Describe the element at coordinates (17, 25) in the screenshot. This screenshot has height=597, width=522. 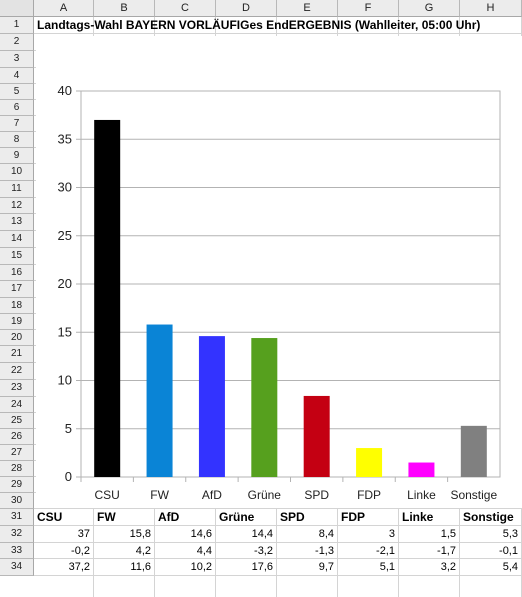
I see `row-header-1: 1` at that location.